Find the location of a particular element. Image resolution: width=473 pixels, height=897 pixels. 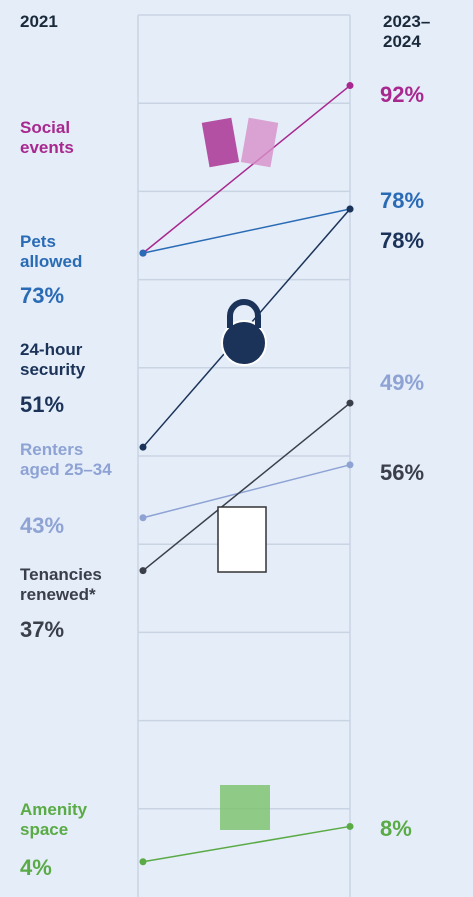

series-name: Tenancies renewed* is located at coordinates (61, 584).